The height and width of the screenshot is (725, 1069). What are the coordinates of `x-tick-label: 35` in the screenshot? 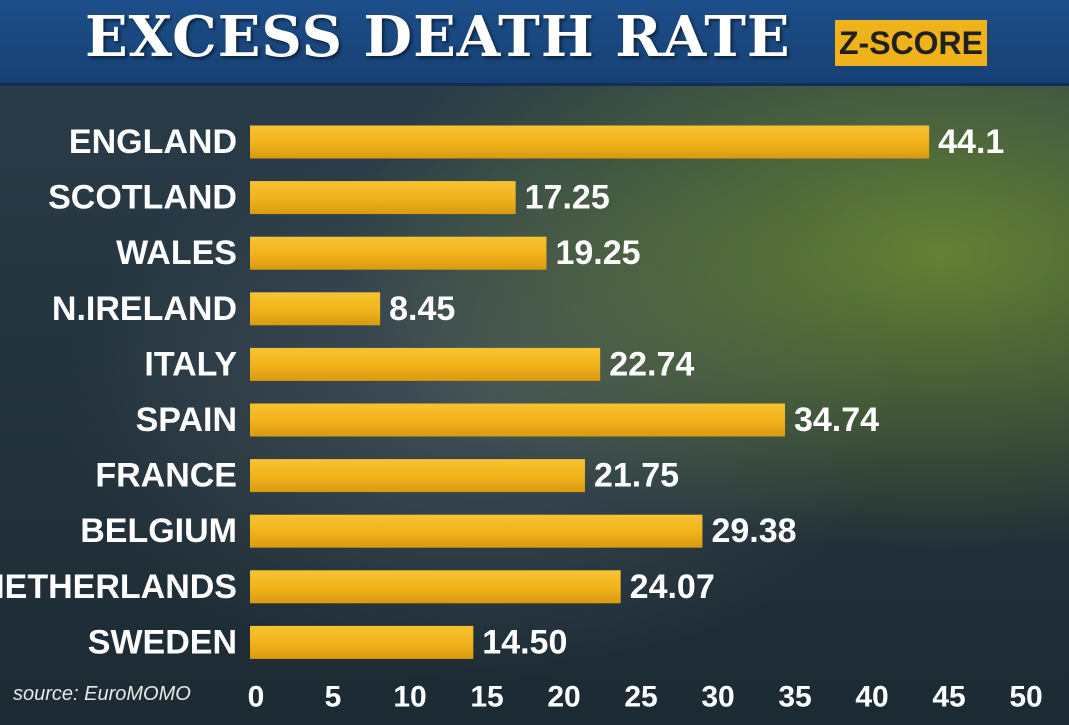 It's located at (794, 697).